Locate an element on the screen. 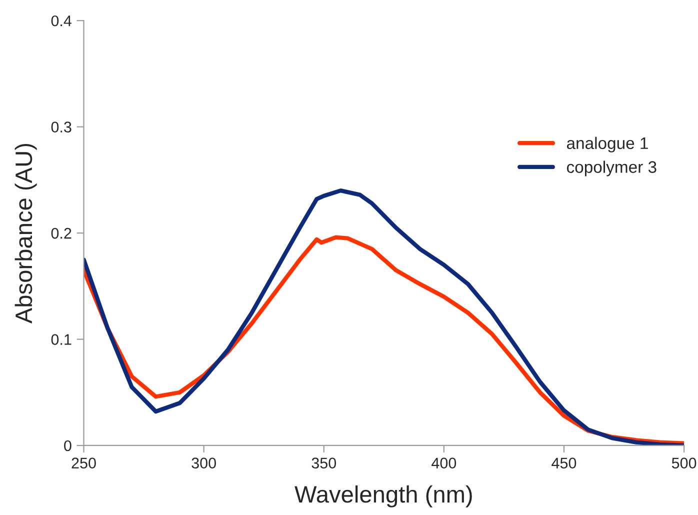 Image resolution: width=698 pixels, height=515 pixels. x-tick-label: 250 is located at coordinates (84, 463).